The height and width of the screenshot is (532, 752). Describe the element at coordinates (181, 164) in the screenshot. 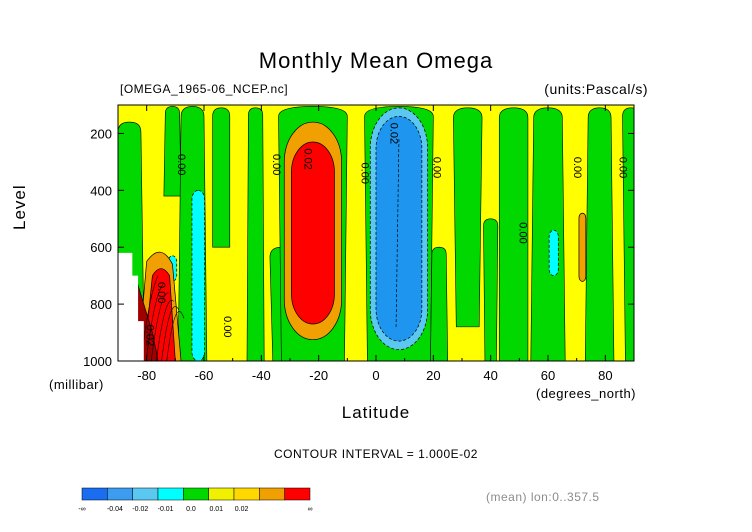

I see `contour-label-0: 0.00` at that location.